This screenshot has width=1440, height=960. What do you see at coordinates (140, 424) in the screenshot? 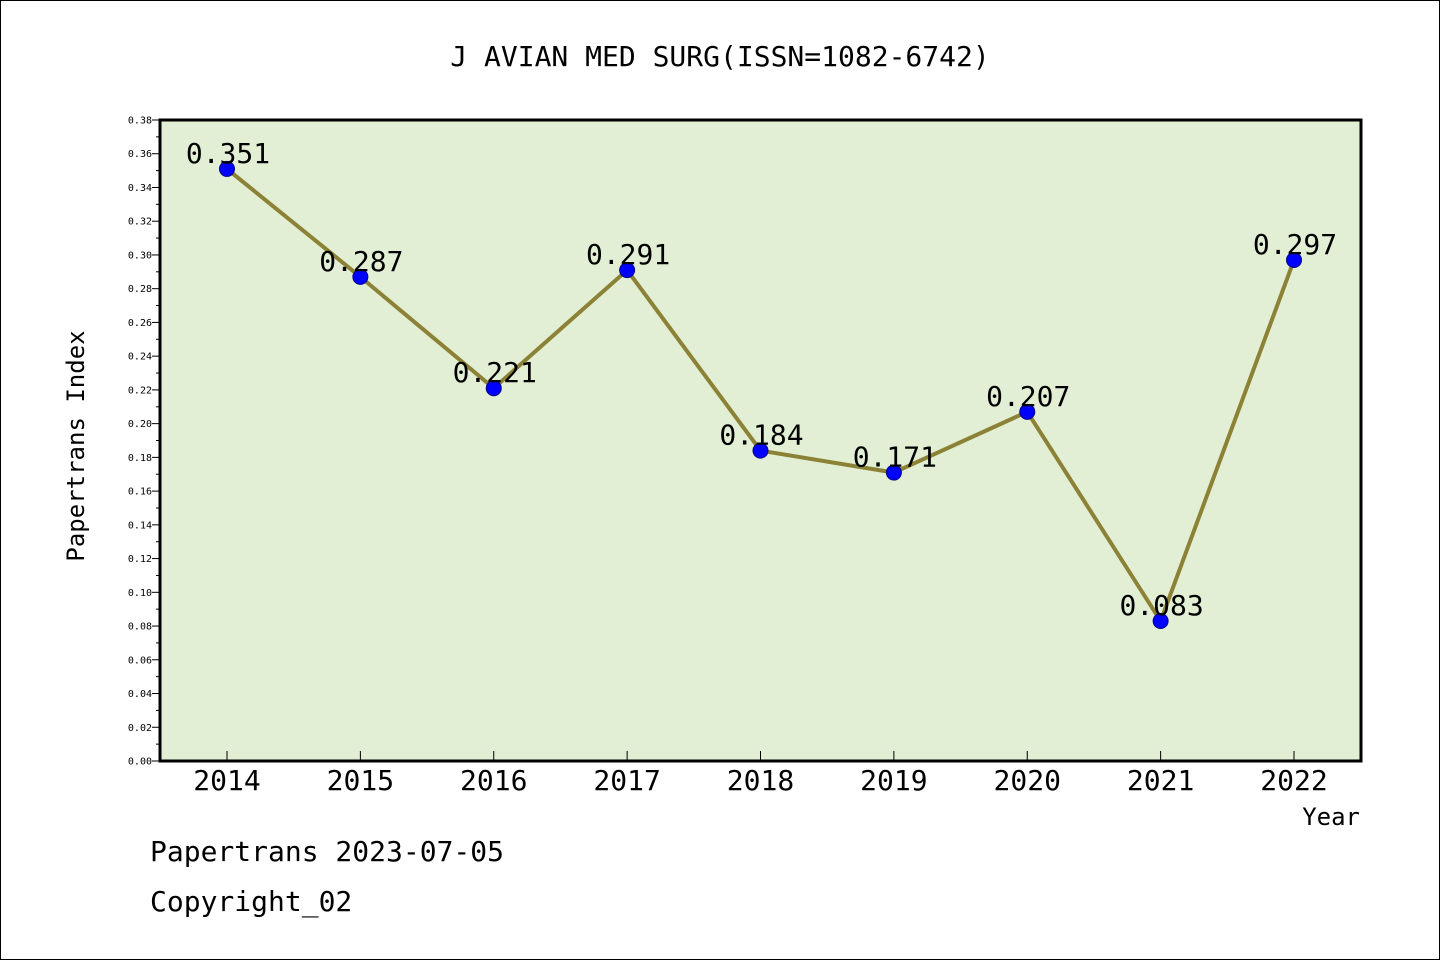
I see `y-tick-label: 0.20` at bounding box center [140, 424].